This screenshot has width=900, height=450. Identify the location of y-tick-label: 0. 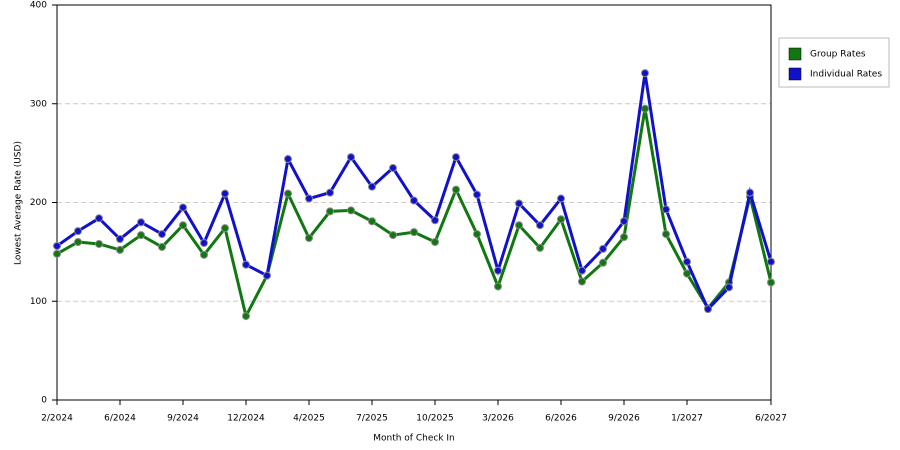
(44, 401).